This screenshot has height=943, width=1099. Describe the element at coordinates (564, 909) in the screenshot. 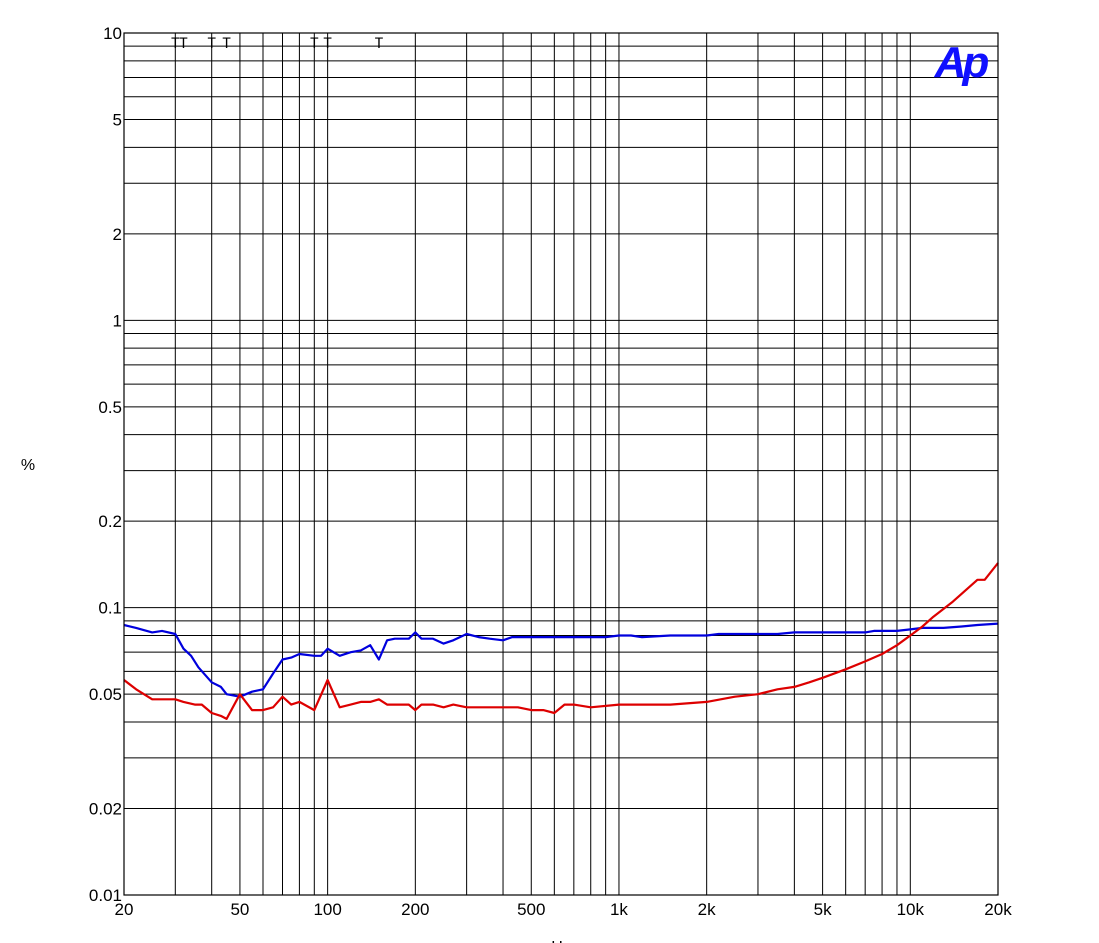

I see `x-tick-labels: 20 50 100 200 500 1k 2k 5k 10k 20k` at that location.